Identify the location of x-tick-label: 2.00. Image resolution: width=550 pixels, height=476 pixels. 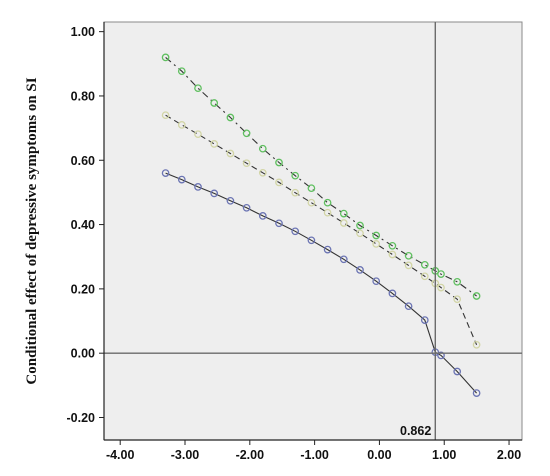
(509, 455).